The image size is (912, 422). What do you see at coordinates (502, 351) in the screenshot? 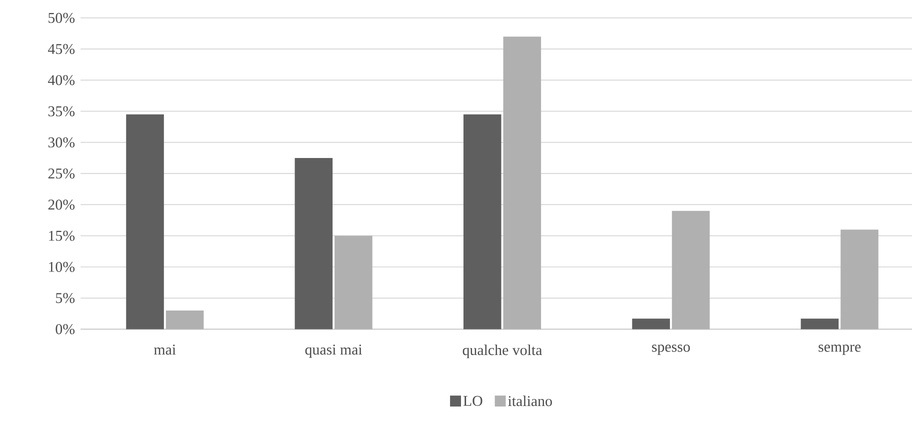
I see `x-tick-label: qualche volta` at bounding box center [502, 351].